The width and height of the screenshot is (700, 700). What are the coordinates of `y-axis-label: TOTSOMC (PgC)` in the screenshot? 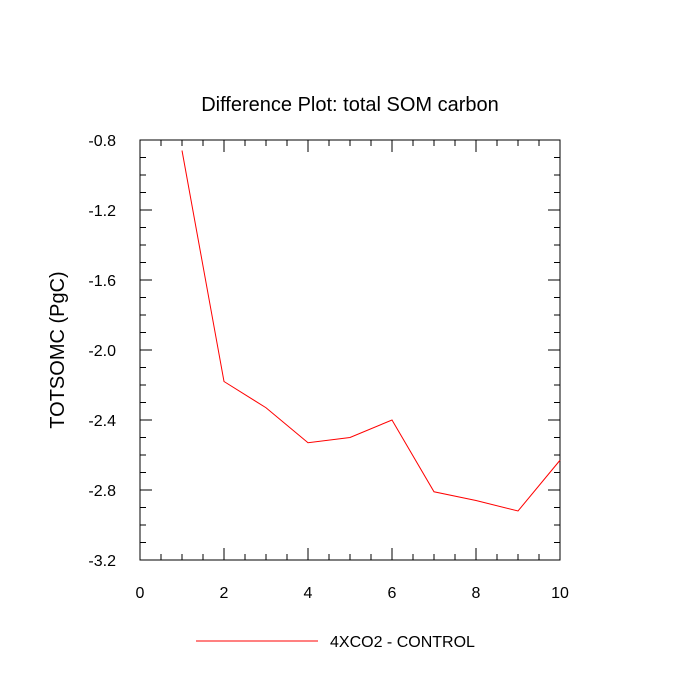 It's located at (58, 349).